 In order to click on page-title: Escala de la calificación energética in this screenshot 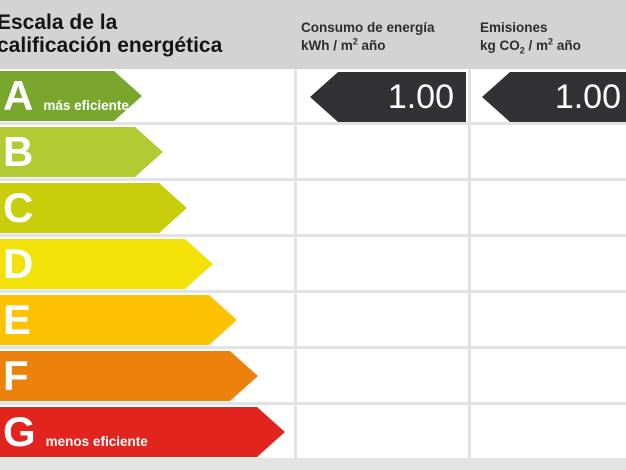, I will do `click(111, 34)`.